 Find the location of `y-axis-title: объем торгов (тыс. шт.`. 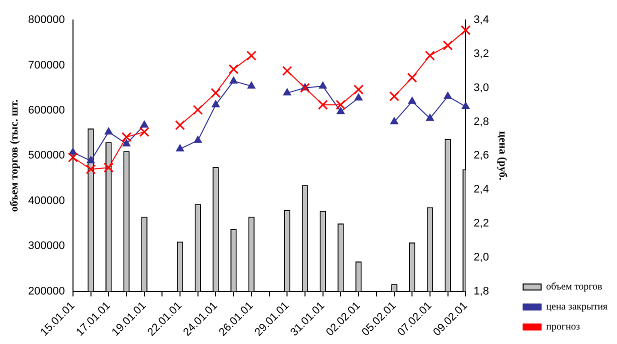

y-axis-title: объем торгов (тыс. шт. is located at coordinates (14, 155).